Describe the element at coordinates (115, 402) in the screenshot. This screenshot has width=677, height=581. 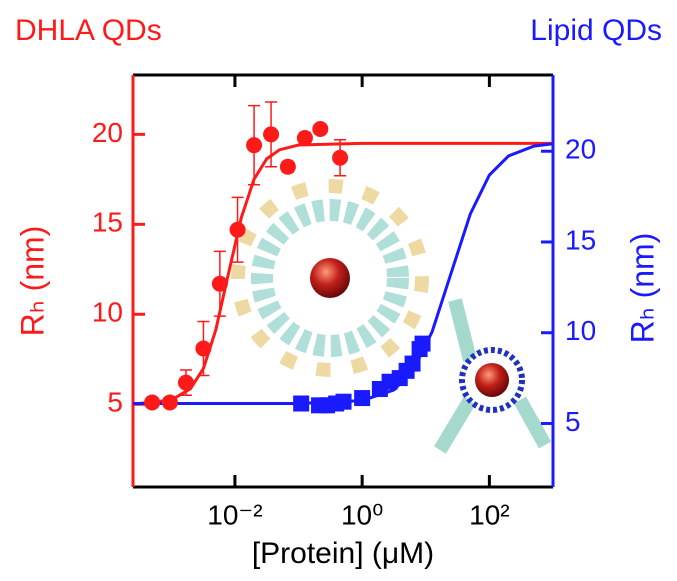
I see `y-tick-label: 5` at that location.